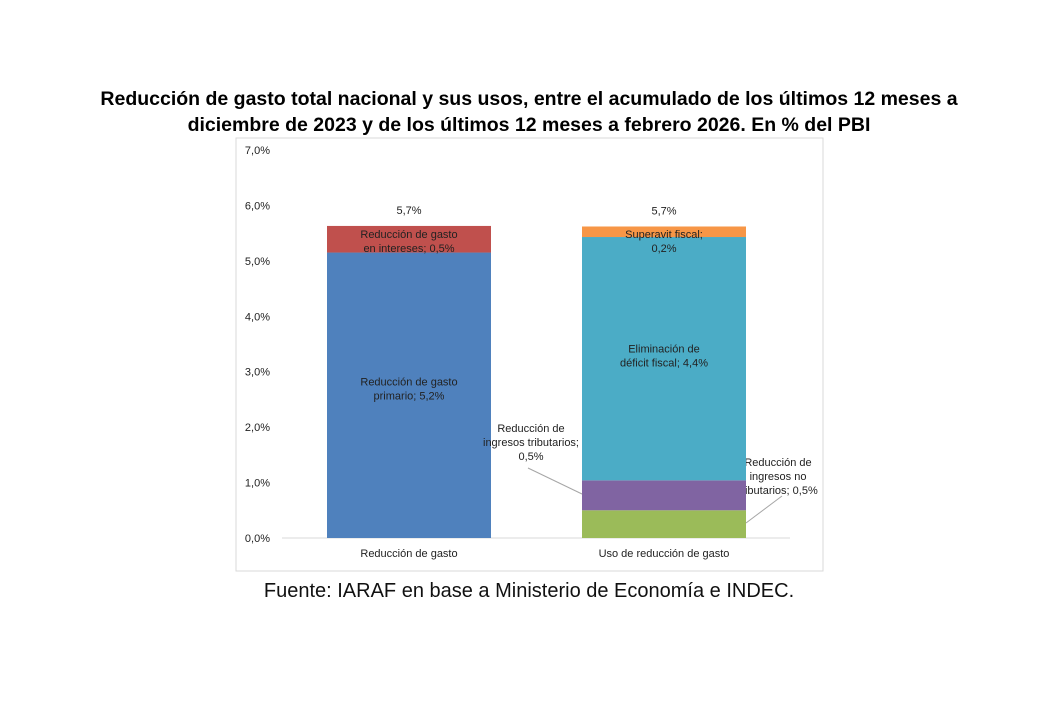 This screenshot has width=1058, height=722. What do you see at coordinates (778, 491) in the screenshot?
I see `data-label: tributarios; 0,5%` at bounding box center [778, 491].